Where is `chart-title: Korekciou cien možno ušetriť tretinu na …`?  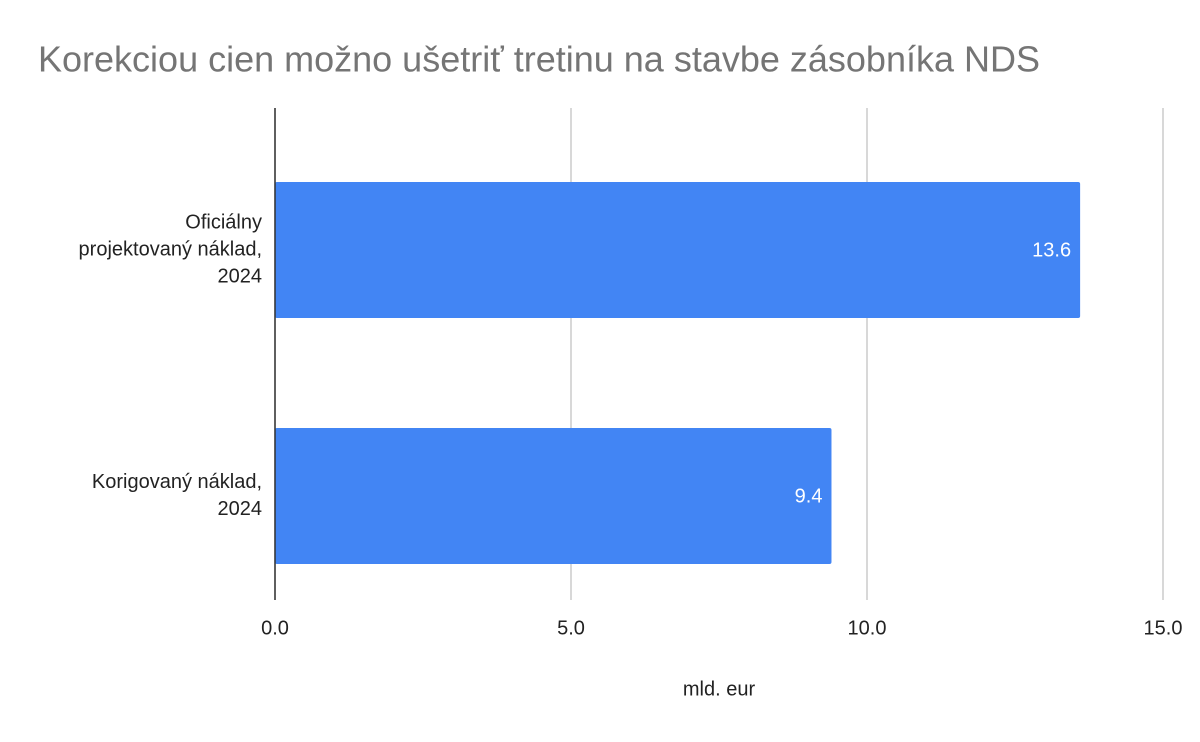
chart-title: Korekciou cien možno ušetriť tretinu na … is located at coordinates (539, 59).